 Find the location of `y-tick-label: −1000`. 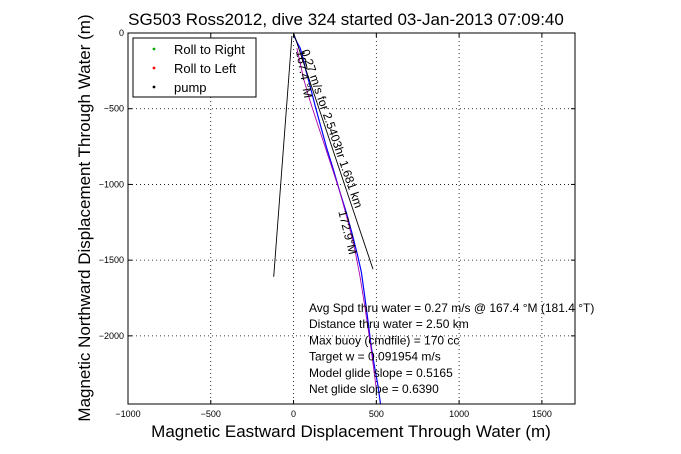

y-tick-label: −1000 is located at coordinates (111, 184).